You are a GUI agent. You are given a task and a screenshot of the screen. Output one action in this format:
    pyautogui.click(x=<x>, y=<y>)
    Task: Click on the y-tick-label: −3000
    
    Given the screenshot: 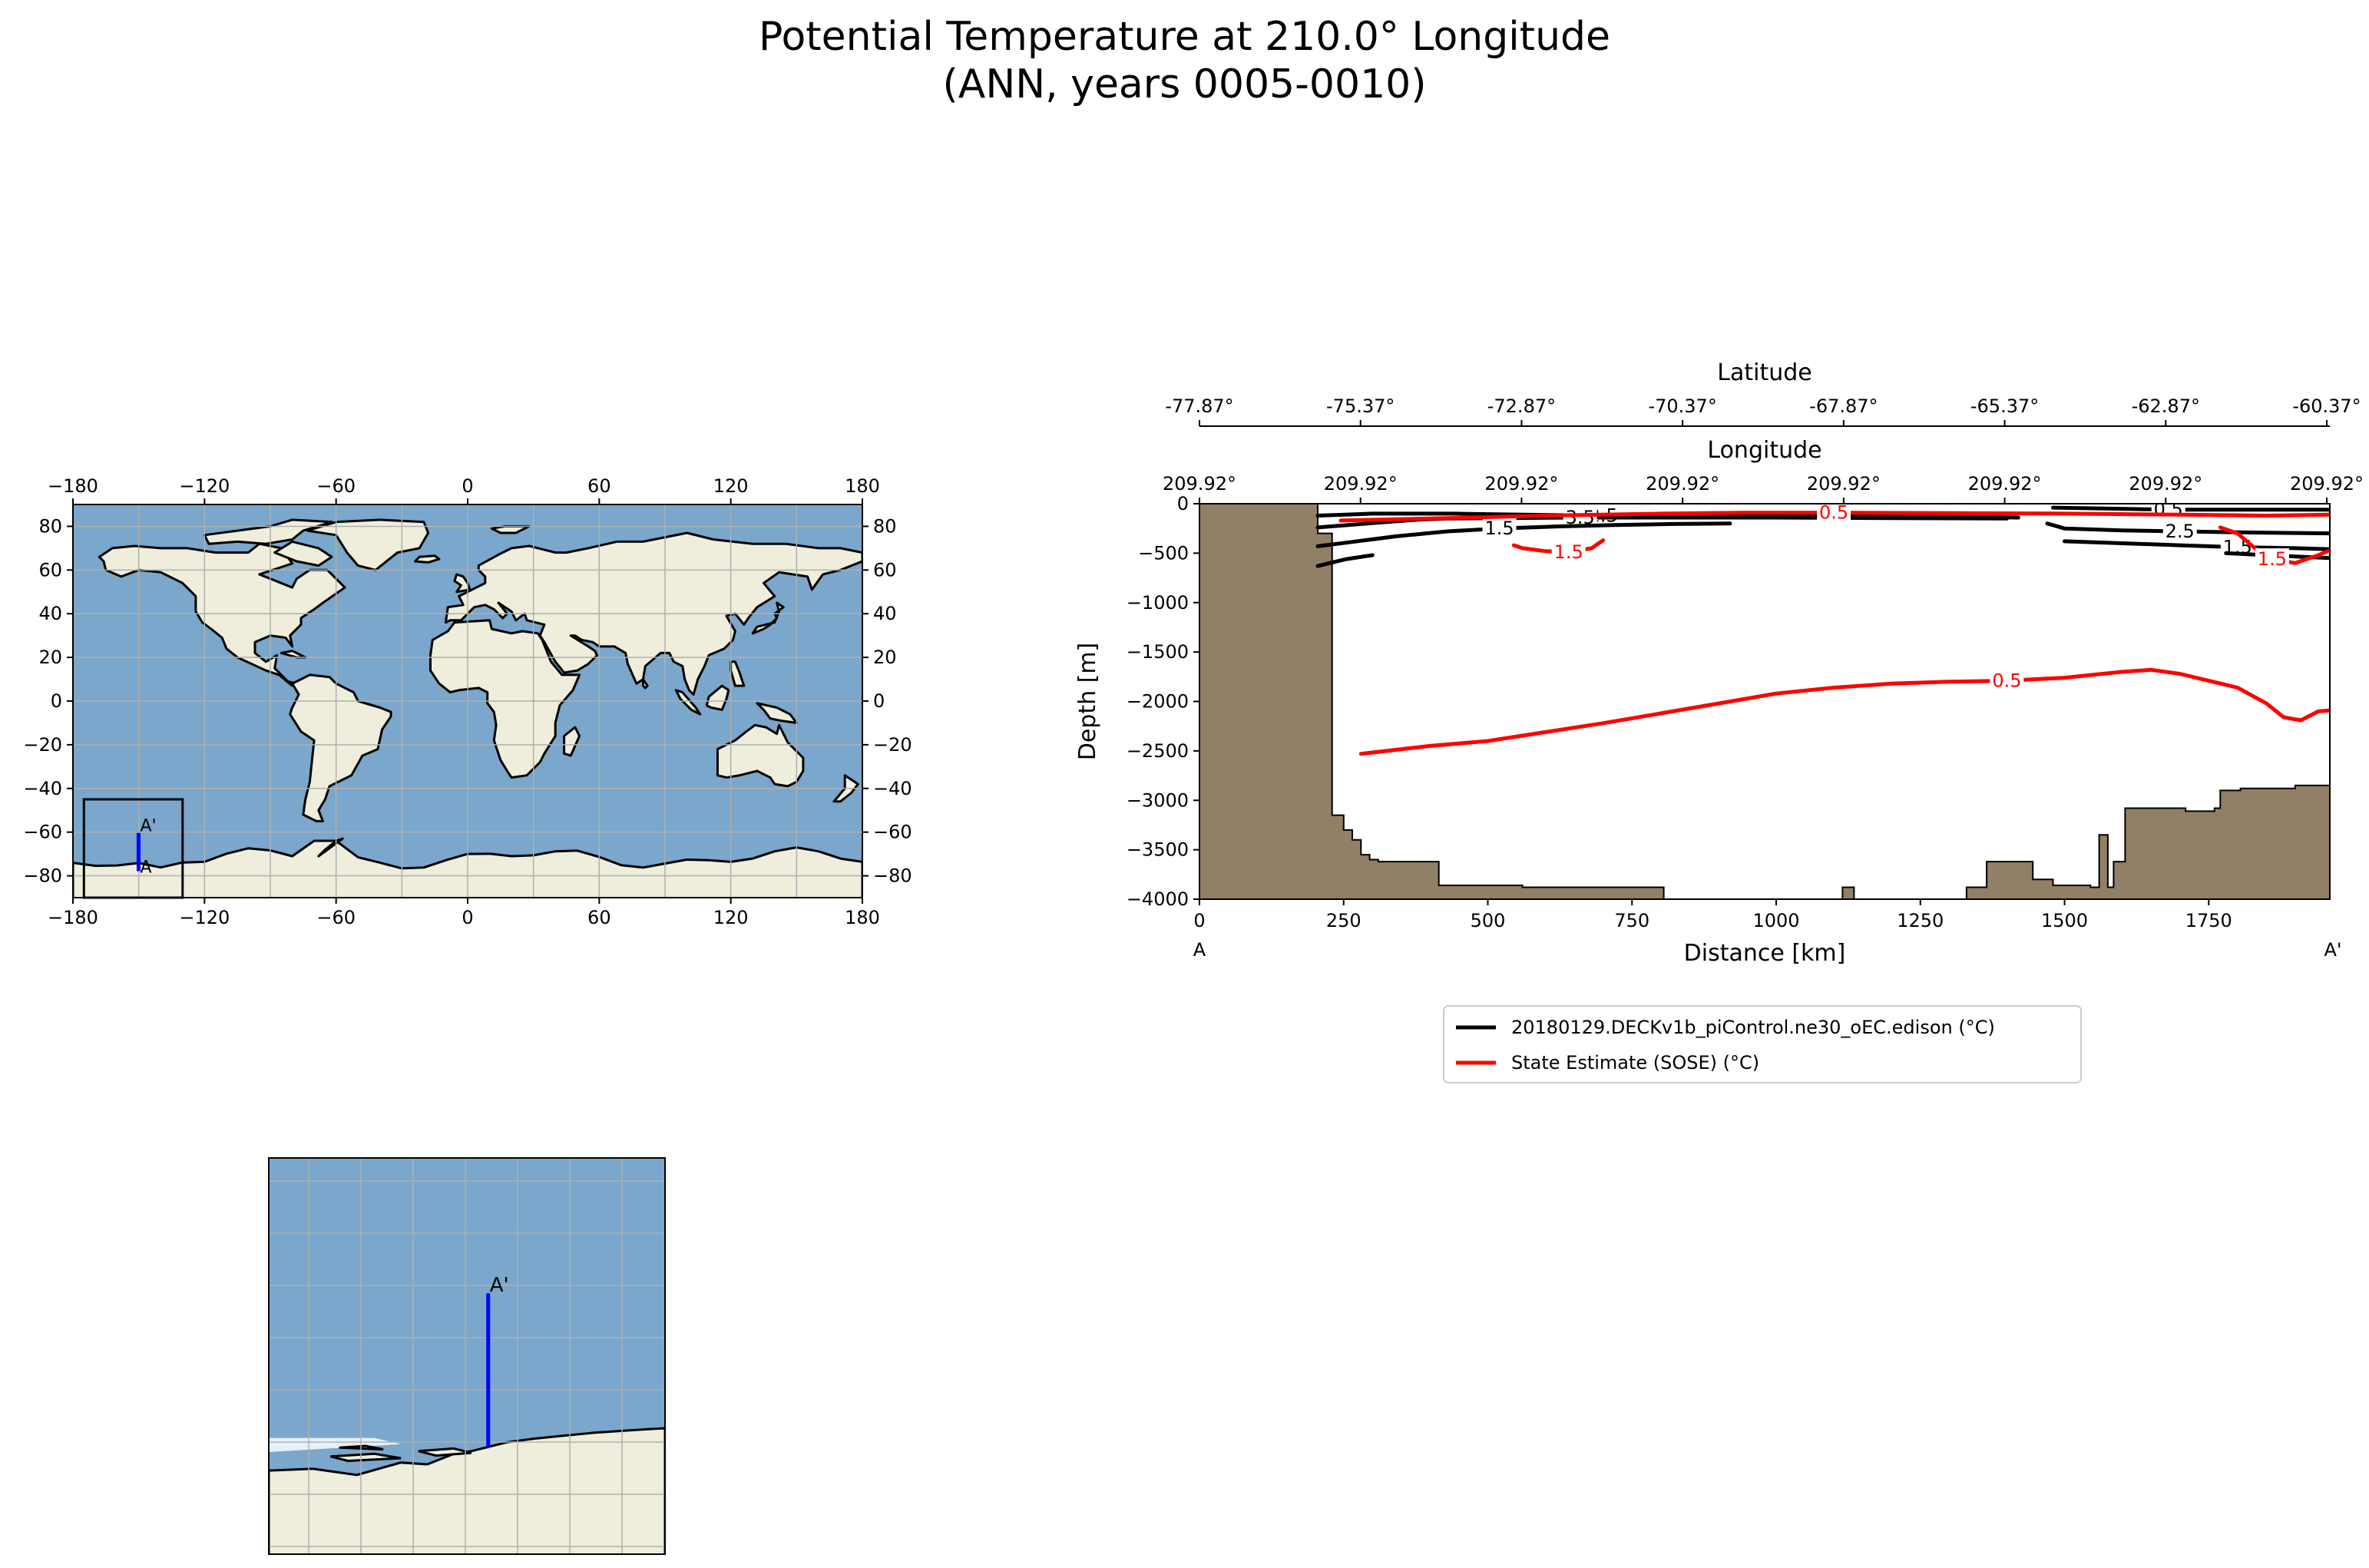 What is the action you would take?
    pyautogui.click(x=1158, y=800)
    